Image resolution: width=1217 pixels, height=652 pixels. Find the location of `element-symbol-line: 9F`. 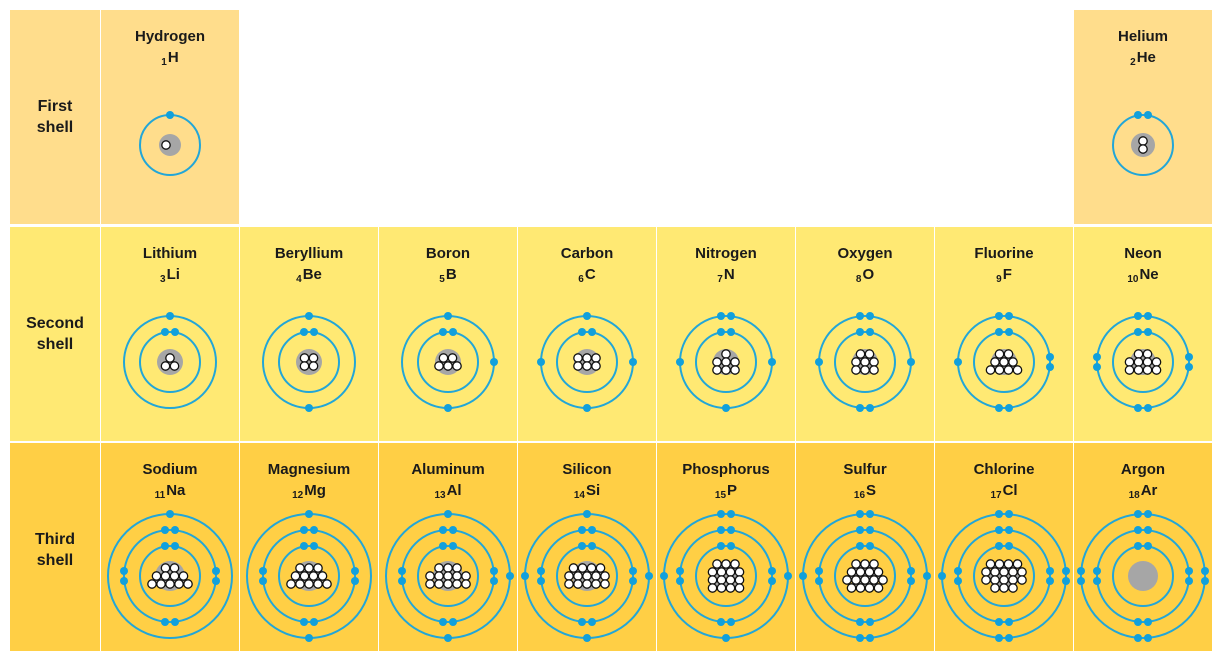

element-symbol-line: 9F is located at coordinates (1004, 275).